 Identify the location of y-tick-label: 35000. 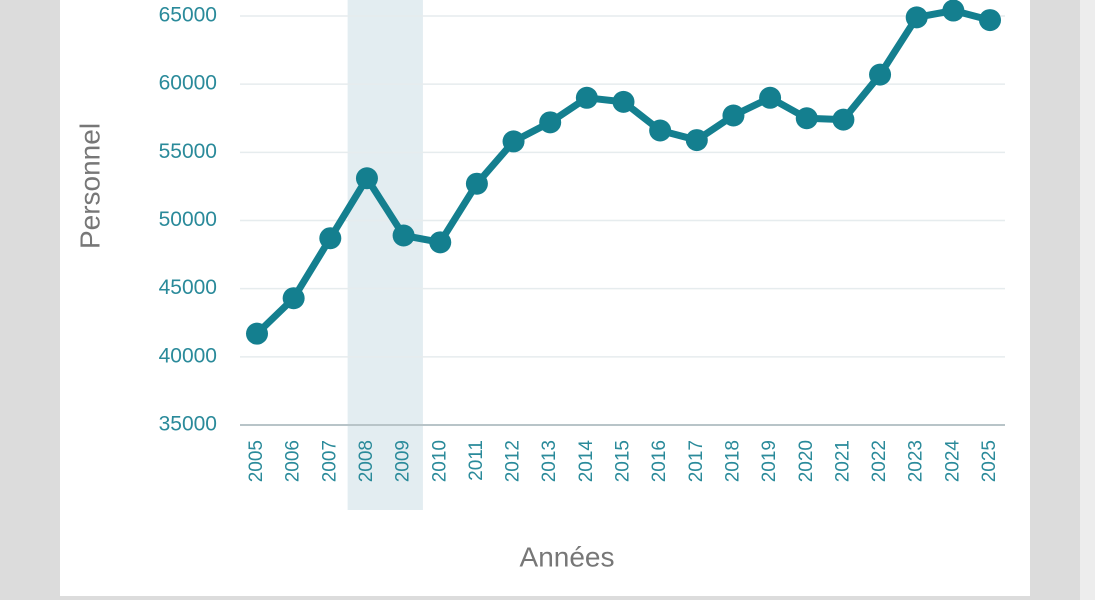
(188, 424).